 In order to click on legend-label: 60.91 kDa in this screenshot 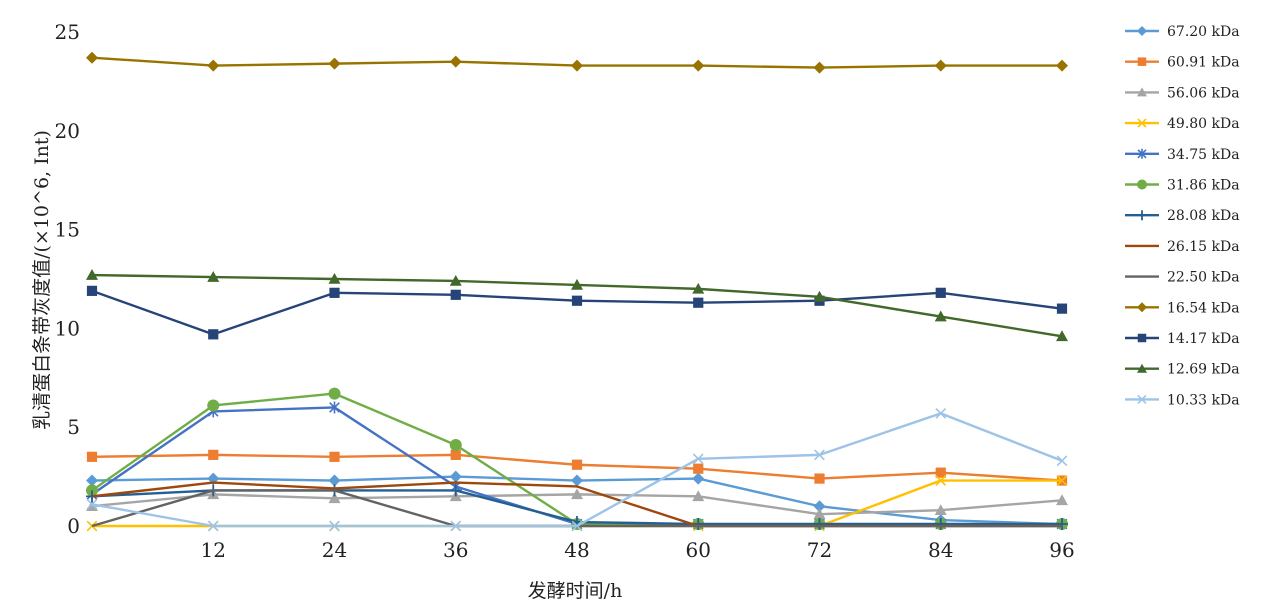, I will do `click(1203, 63)`.